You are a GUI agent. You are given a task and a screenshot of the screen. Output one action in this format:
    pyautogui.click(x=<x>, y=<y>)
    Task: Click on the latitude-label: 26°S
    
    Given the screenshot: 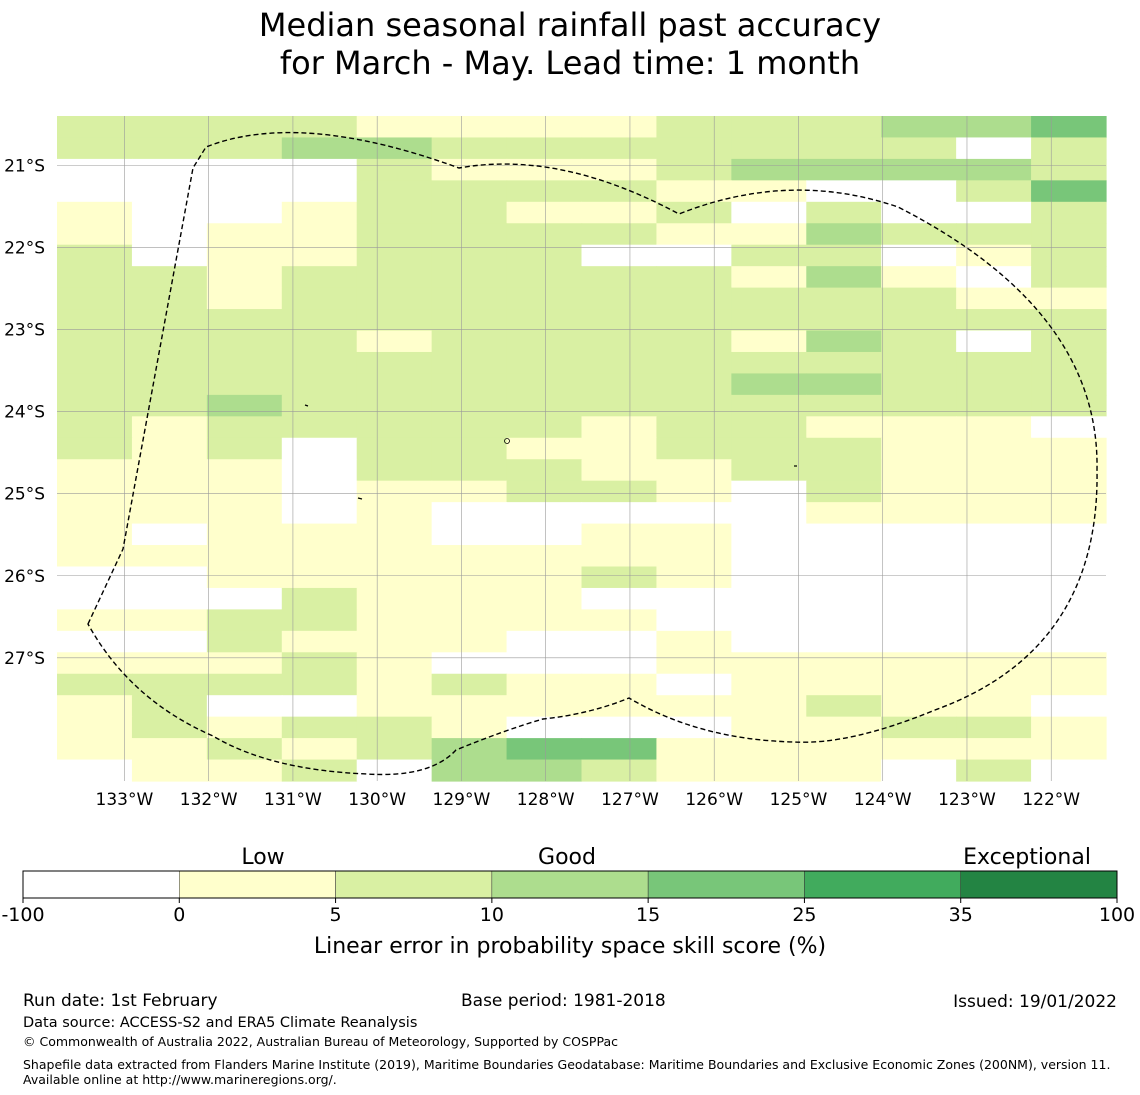 What is the action you would take?
    pyautogui.click(x=24, y=577)
    